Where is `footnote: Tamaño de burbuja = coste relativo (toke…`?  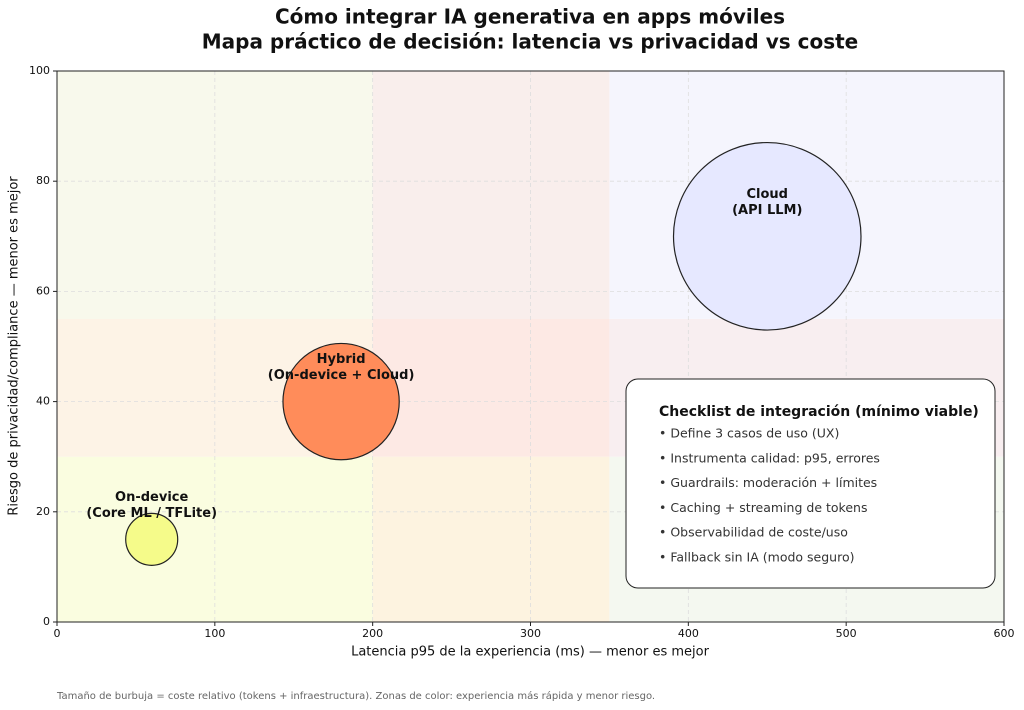 footnote: Tamaño de burbuja = coste relativo (toke… is located at coordinates (355, 696).